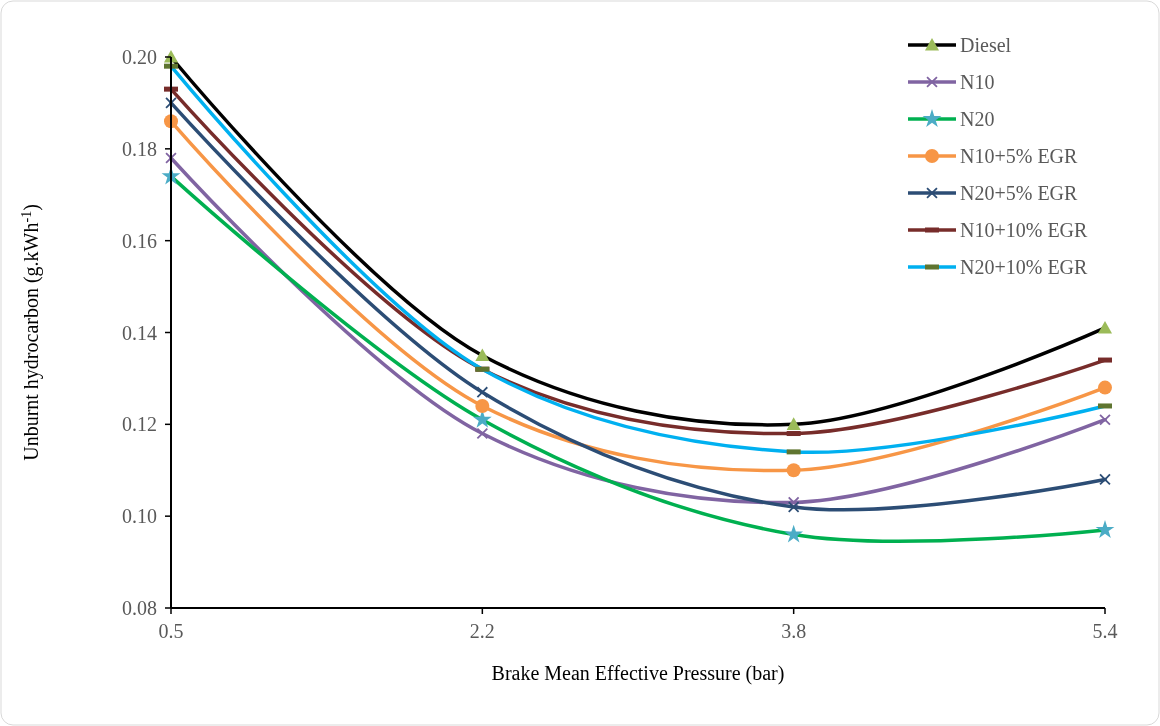  Describe the element at coordinates (977, 119) in the screenshot. I see `legend-label: N20` at that location.